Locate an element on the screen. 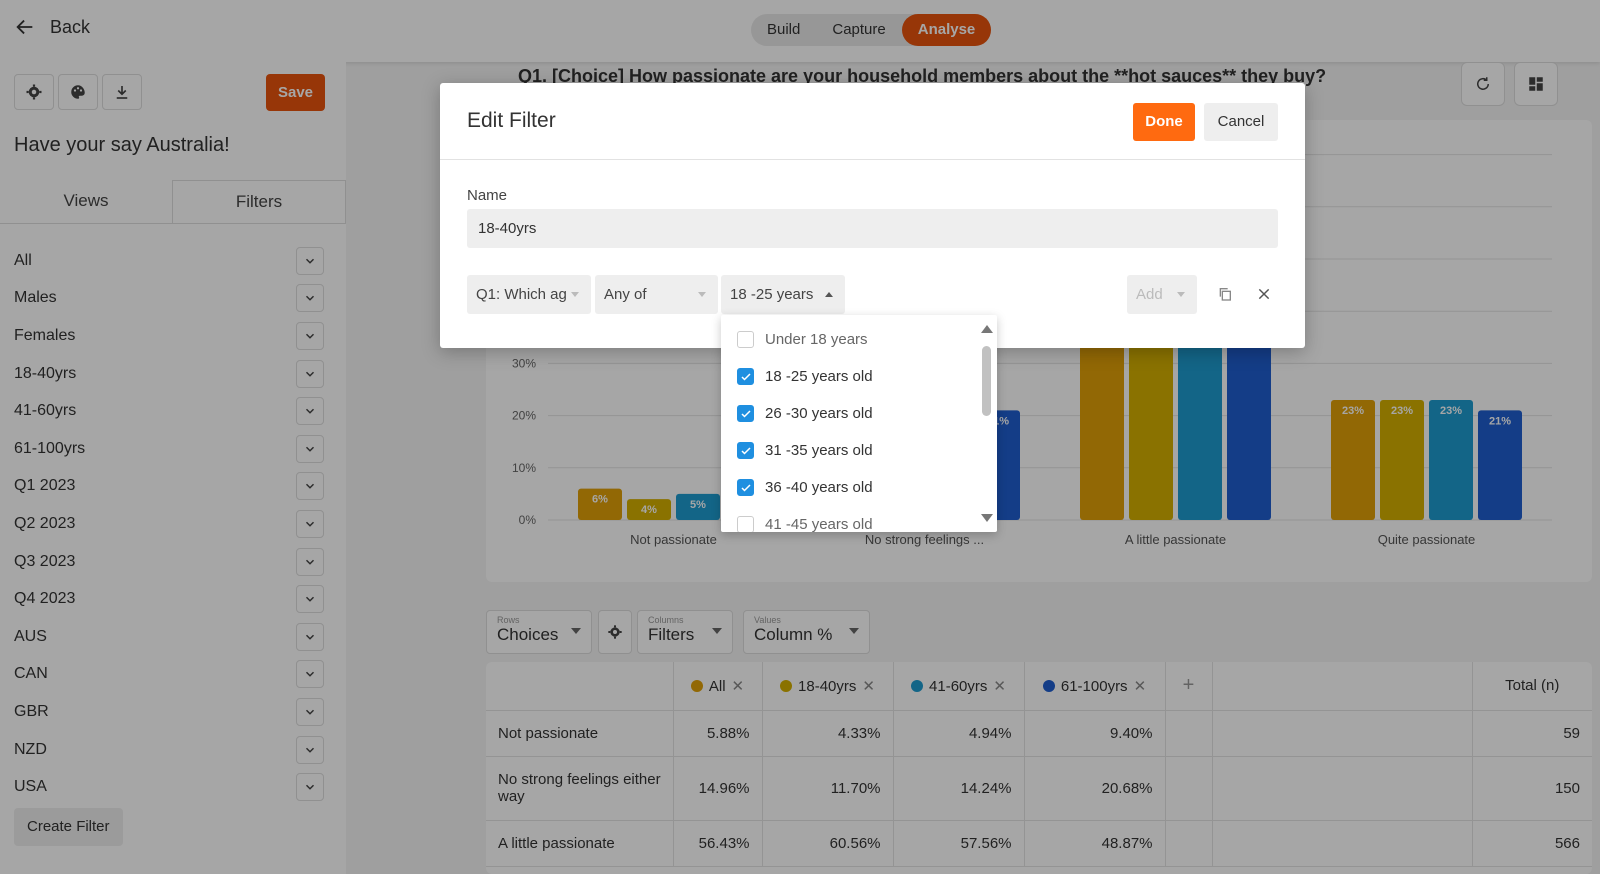  option-36-40: 36 -40 years old is located at coordinates (846, 487).